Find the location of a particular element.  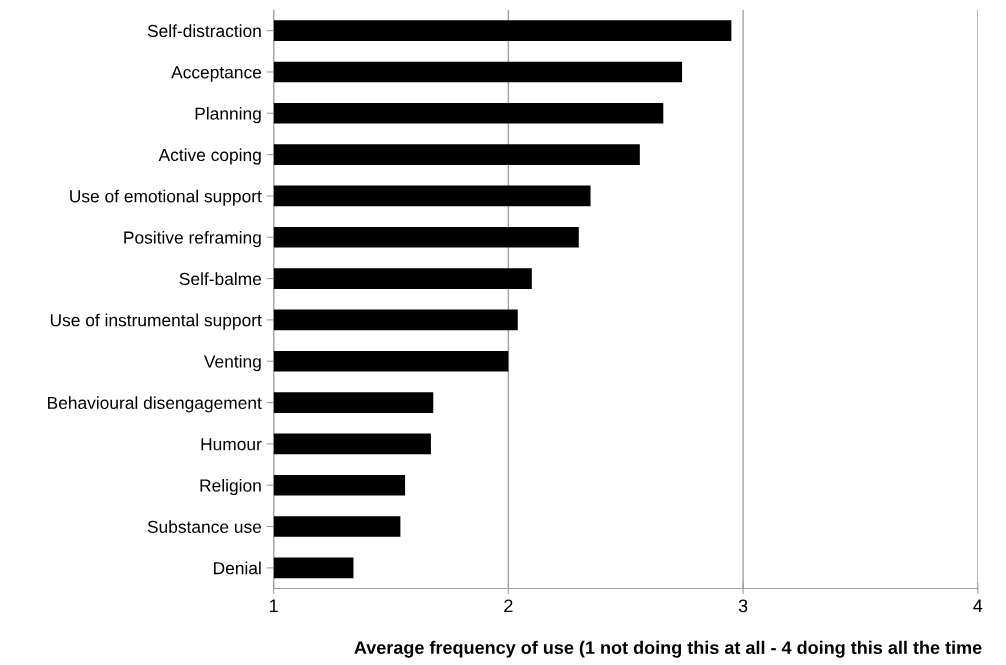

x-axis-title: Average frequency of use (1 not doing this at all - 4 doing this all the time is located at coordinates (668, 649).